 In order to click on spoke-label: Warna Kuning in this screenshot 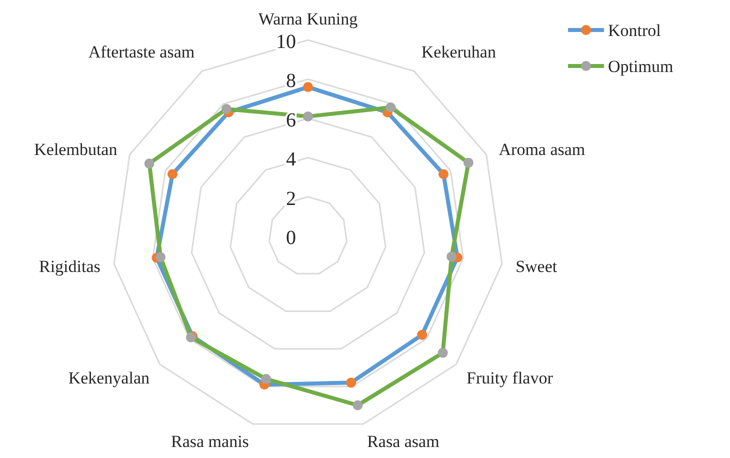, I will do `click(308, 18)`.